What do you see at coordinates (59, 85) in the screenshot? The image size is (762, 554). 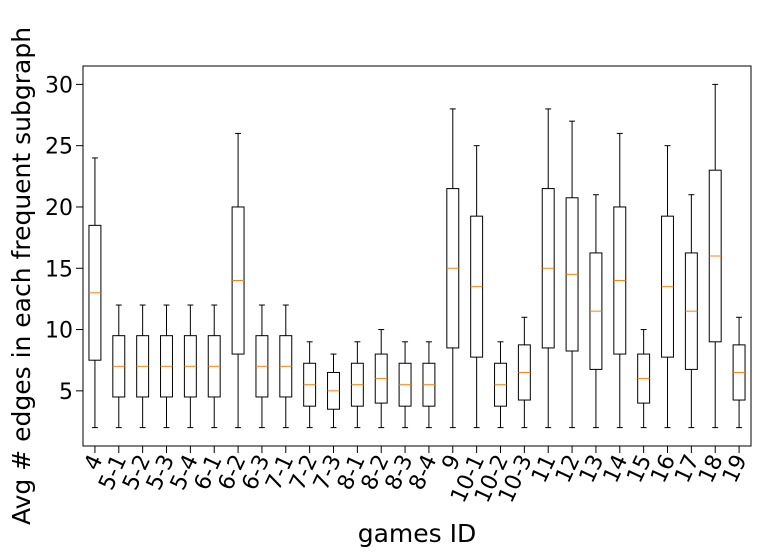 I see `y-tick-label: 30` at bounding box center [59, 85].